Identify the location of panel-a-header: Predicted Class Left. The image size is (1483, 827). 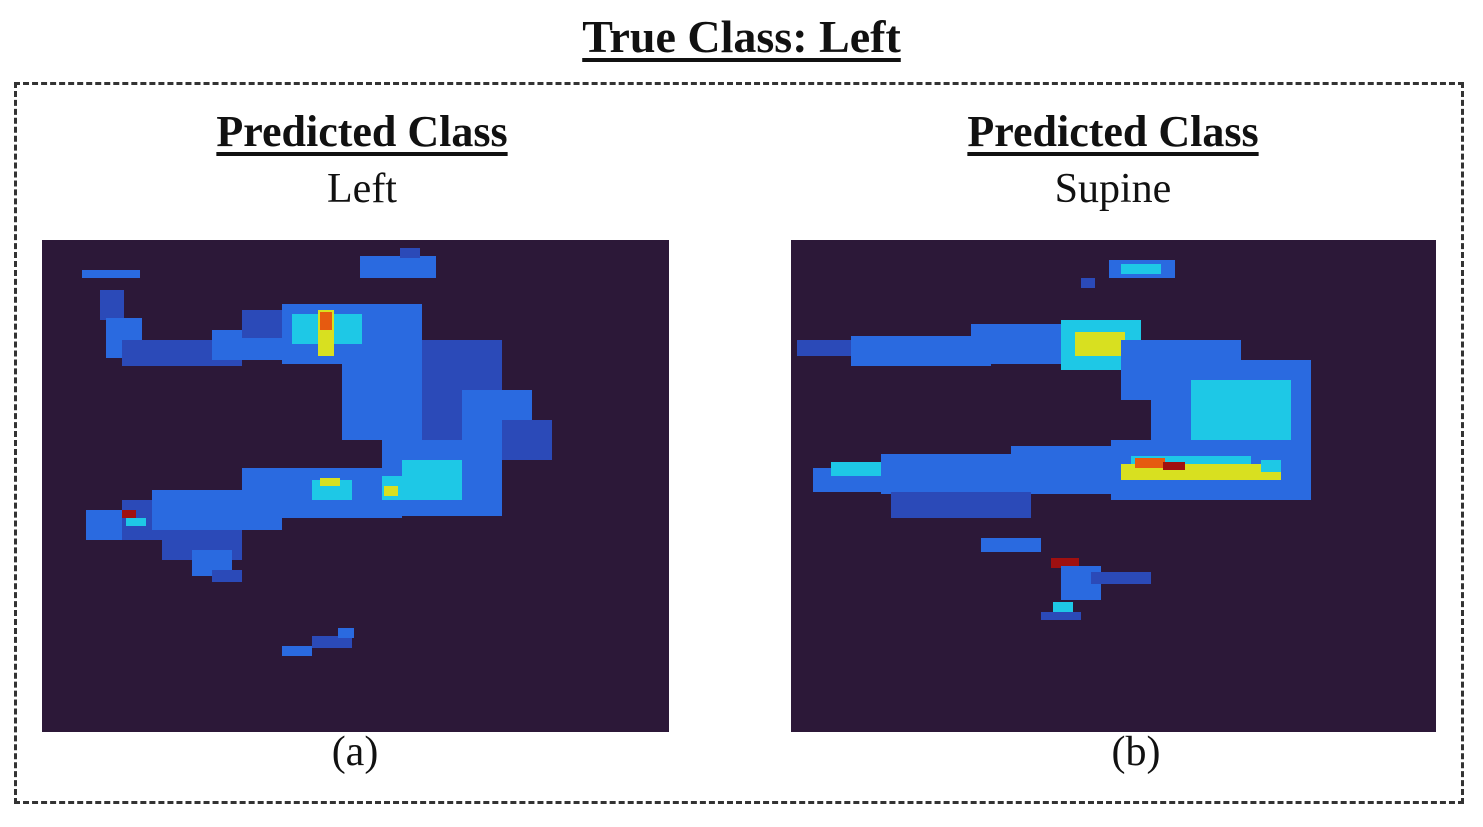
(362, 161).